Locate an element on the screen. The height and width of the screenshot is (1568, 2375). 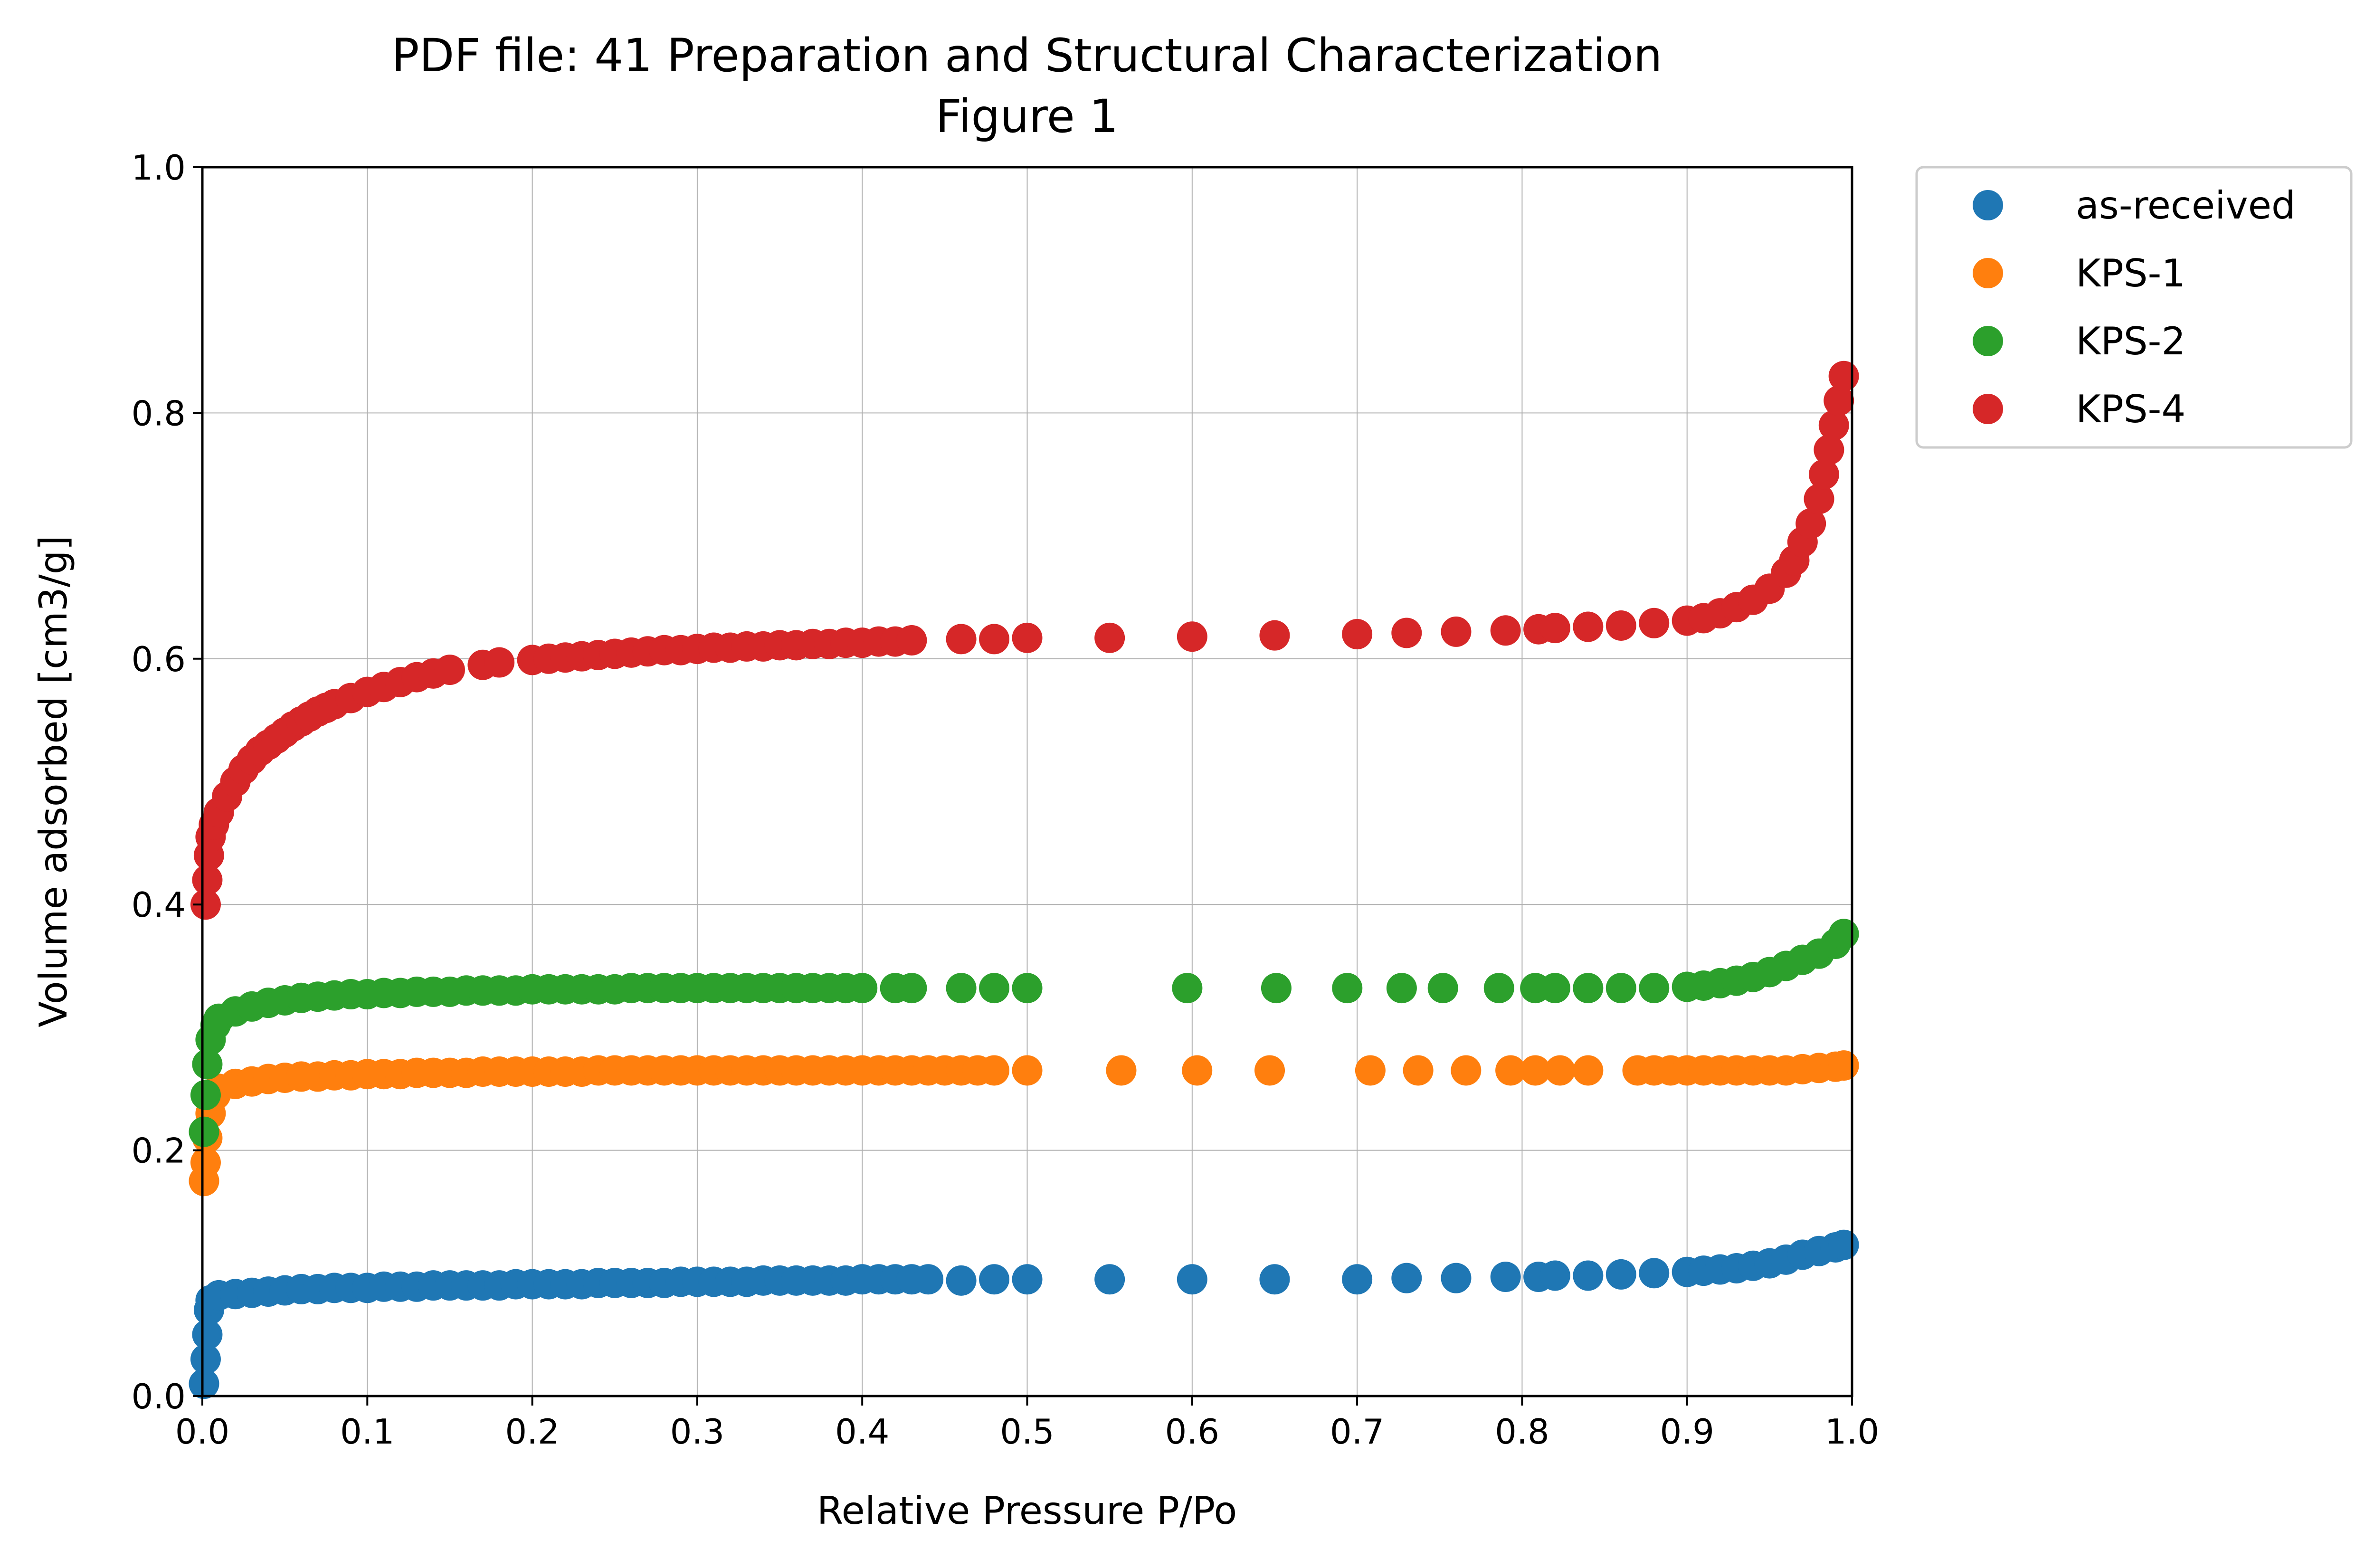
x-tick-label: 0.6 is located at coordinates (1192, 1432).